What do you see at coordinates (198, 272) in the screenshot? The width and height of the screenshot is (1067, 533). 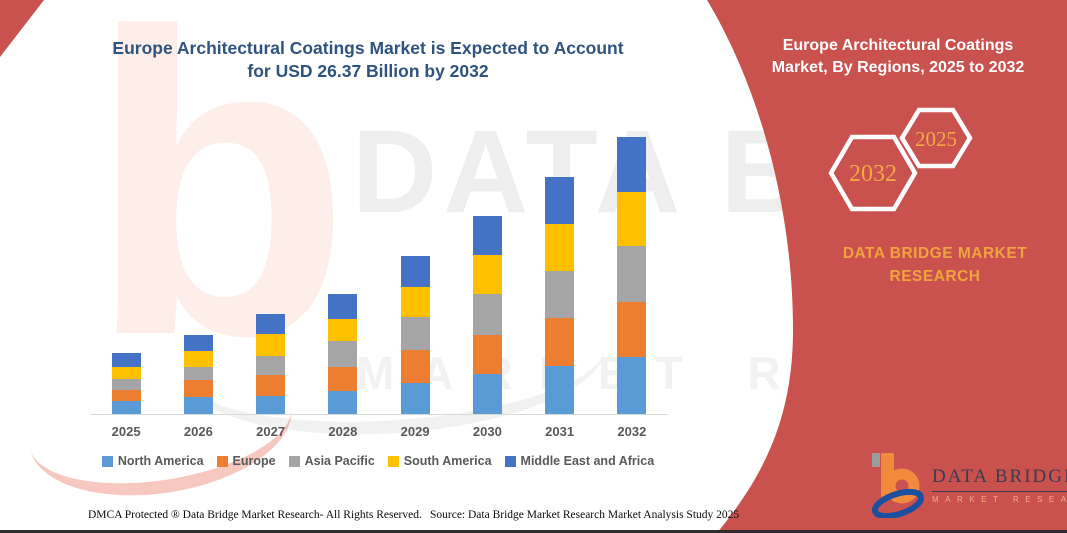 I see `bar-column-2026` at bounding box center [198, 272].